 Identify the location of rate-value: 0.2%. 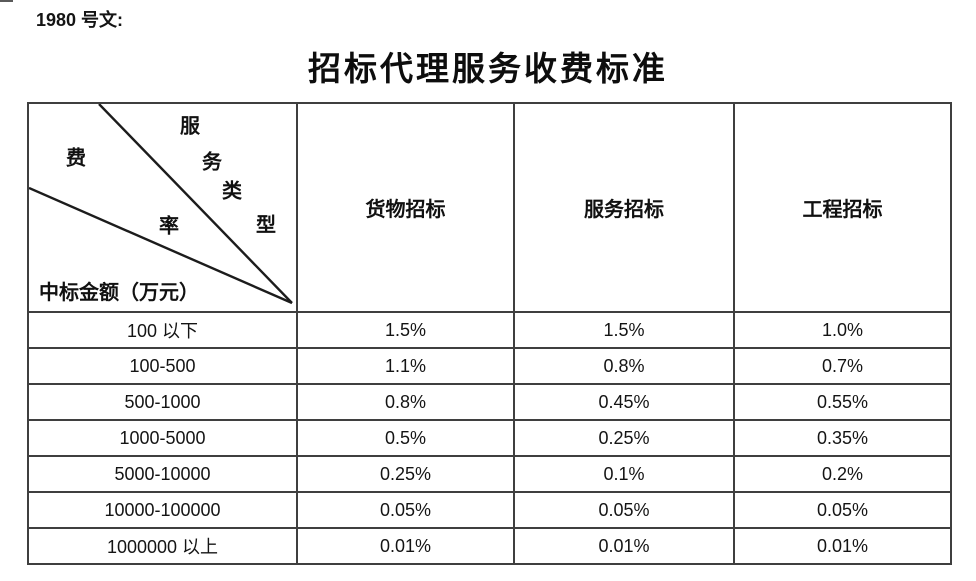
(842, 474).